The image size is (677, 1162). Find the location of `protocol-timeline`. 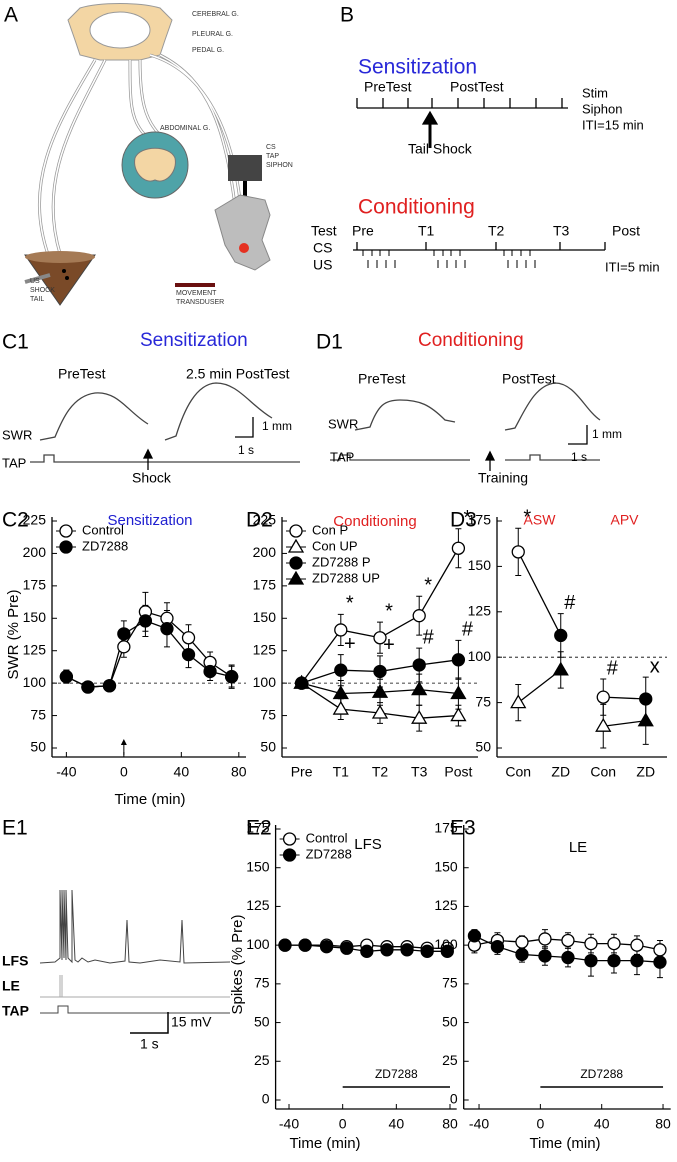

protocol-timeline is located at coordinates (479, 183).